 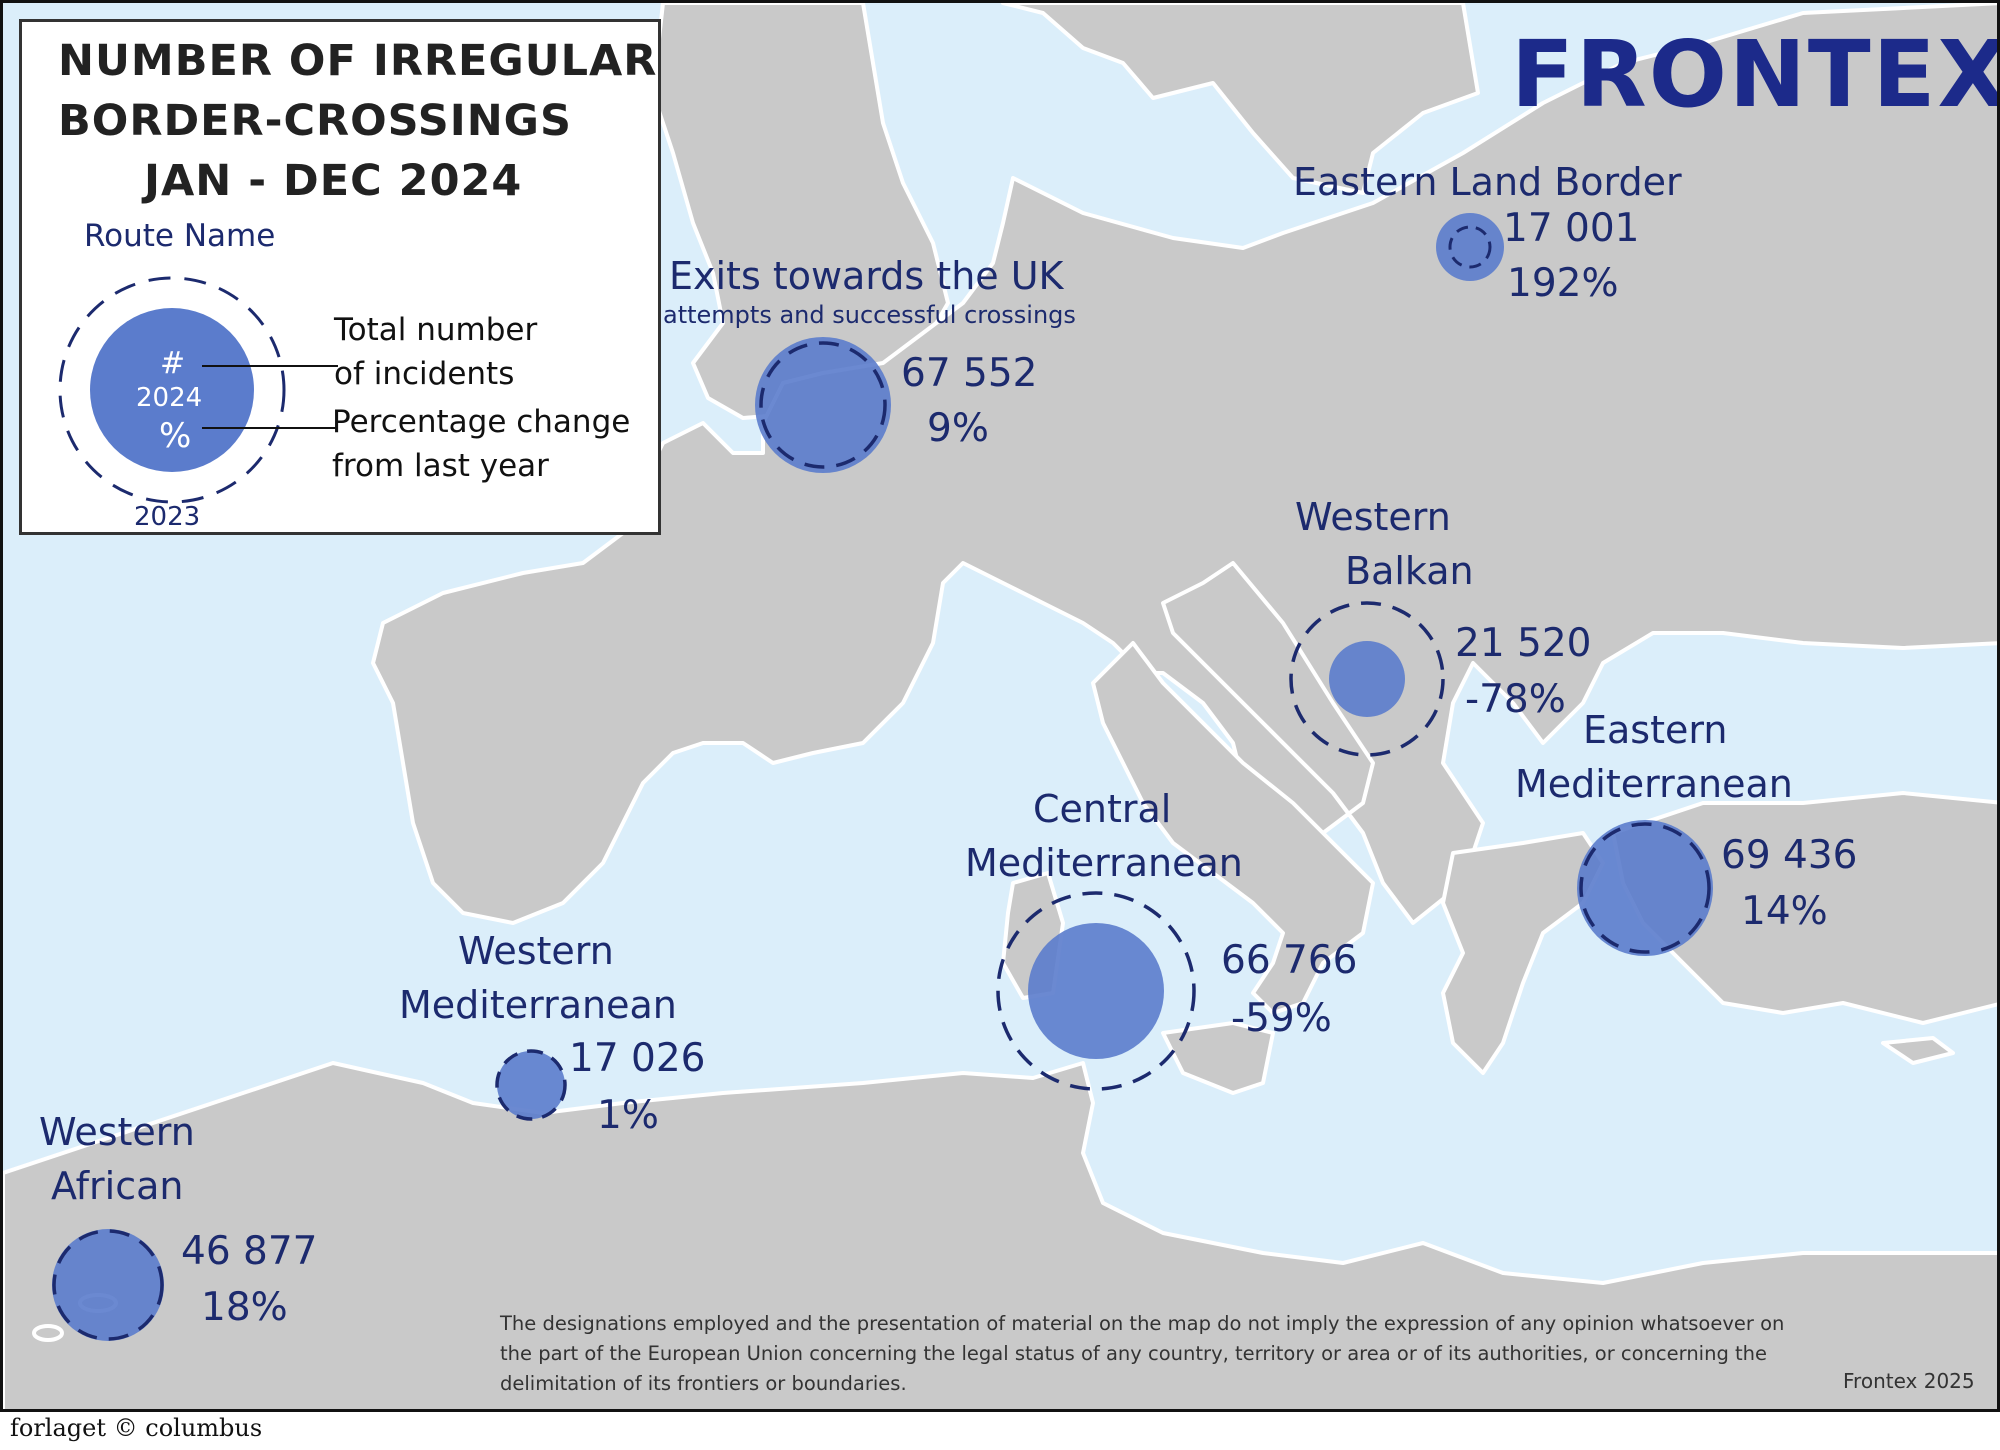 I want to click on land-scandinavia, so click(x=1240, y=99).